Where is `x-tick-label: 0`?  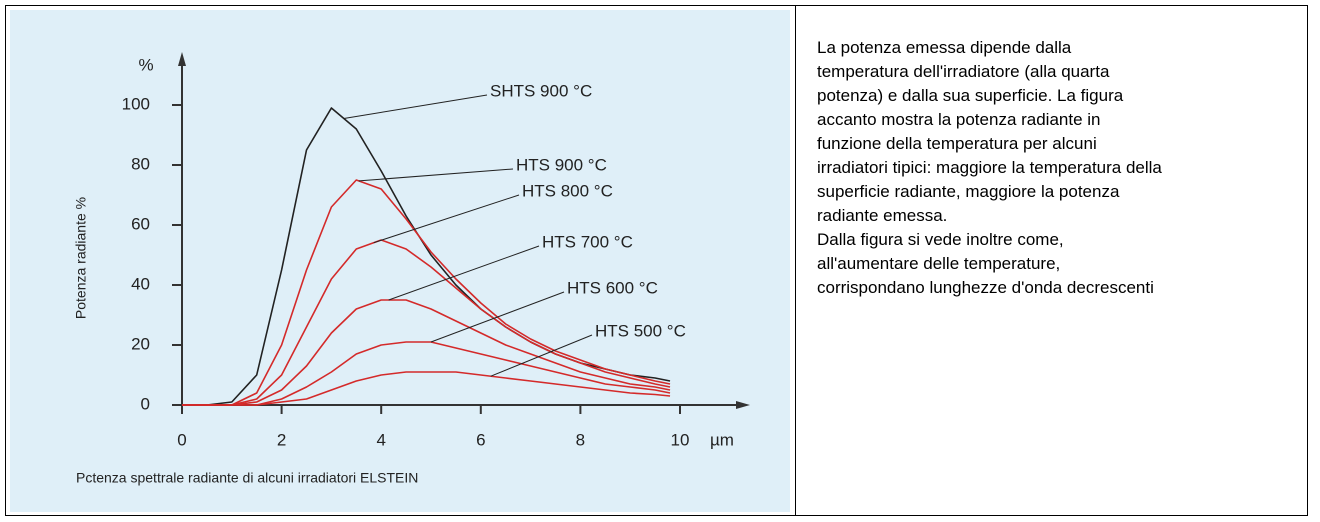 x-tick-label: 0 is located at coordinates (181, 439).